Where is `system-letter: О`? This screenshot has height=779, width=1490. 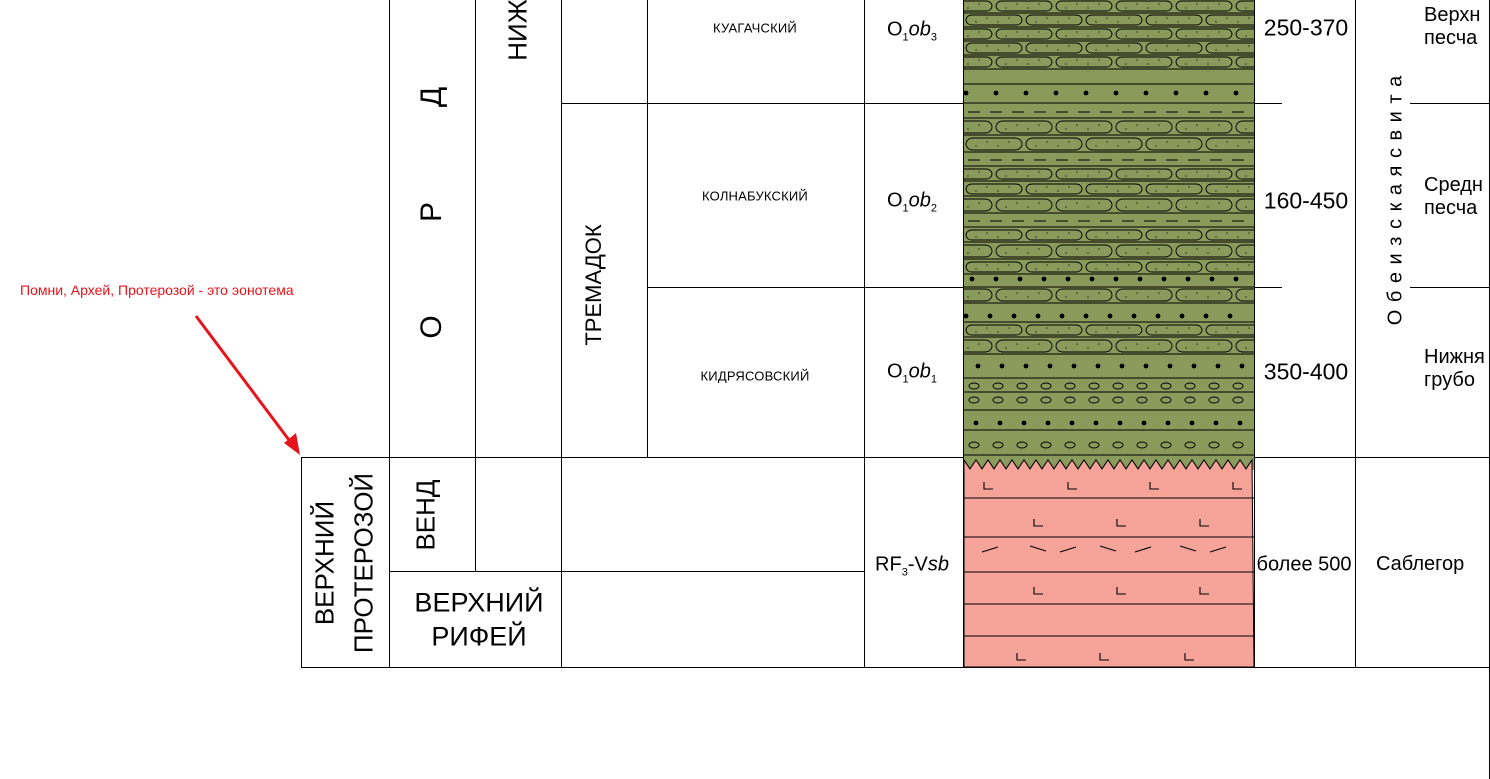
system-letter: О is located at coordinates (431, 327).